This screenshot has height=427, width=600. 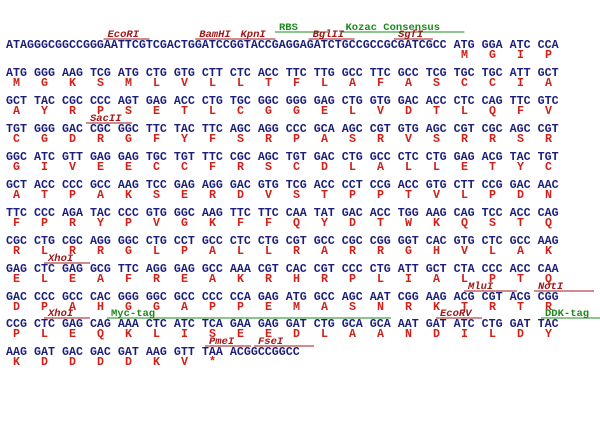 What do you see at coordinates (408, 223) in the screenshot?
I see `amino-acid: W` at bounding box center [408, 223].